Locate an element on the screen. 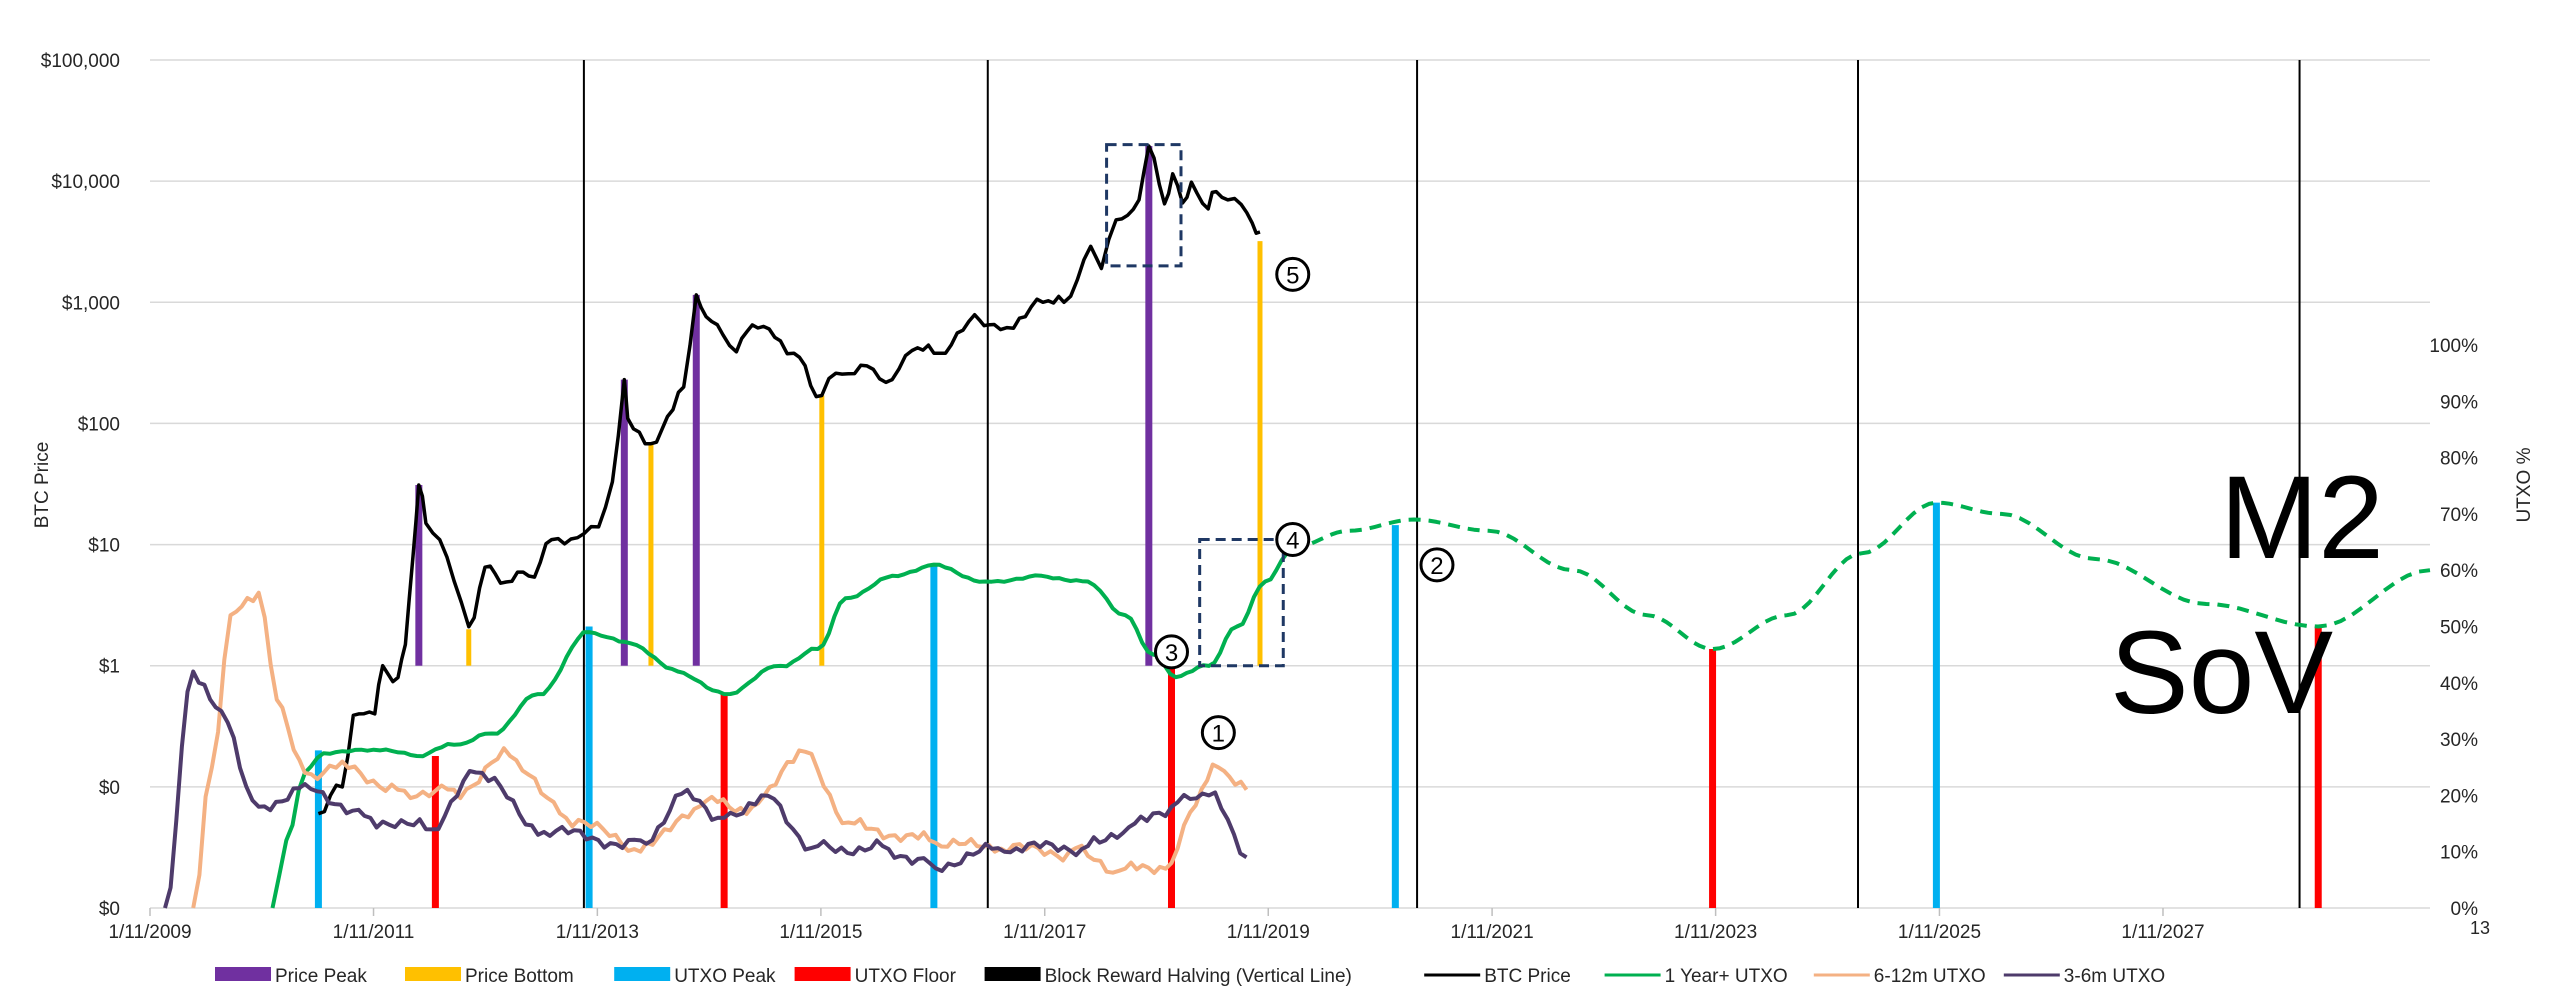  callout-label: 3 is located at coordinates (1171, 653).